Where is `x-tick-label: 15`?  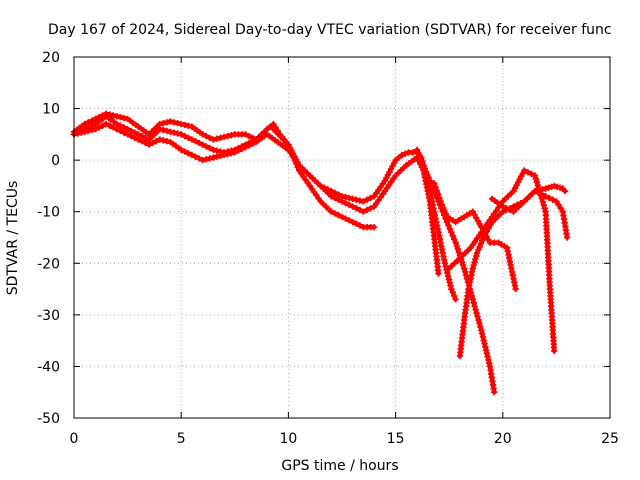
x-tick-label: 15 is located at coordinates (396, 439).